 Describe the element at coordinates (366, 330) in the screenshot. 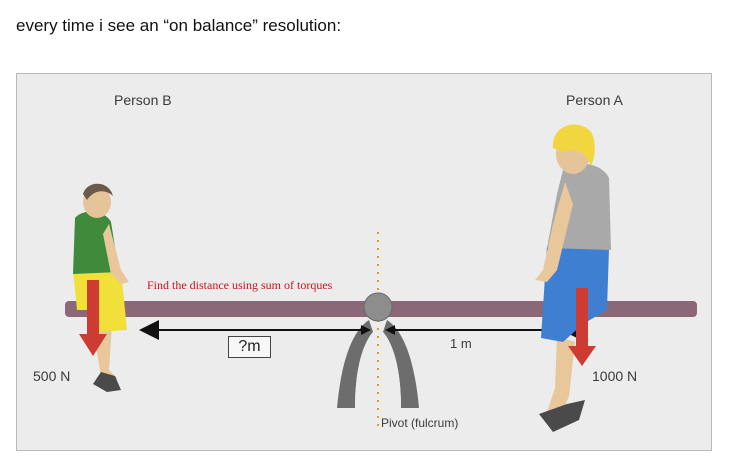

I see `distance-arrow-mid-left-head` at that location.